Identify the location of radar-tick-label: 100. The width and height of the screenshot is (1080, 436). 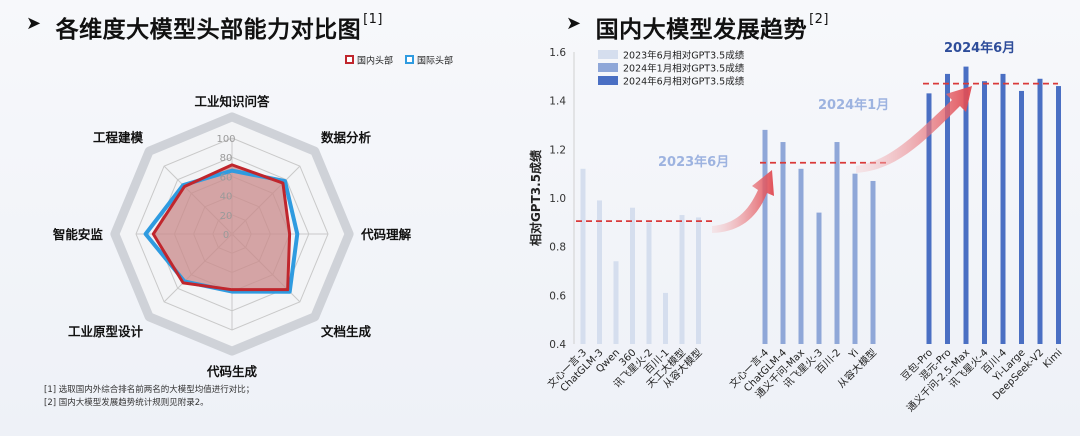
(225, 139).